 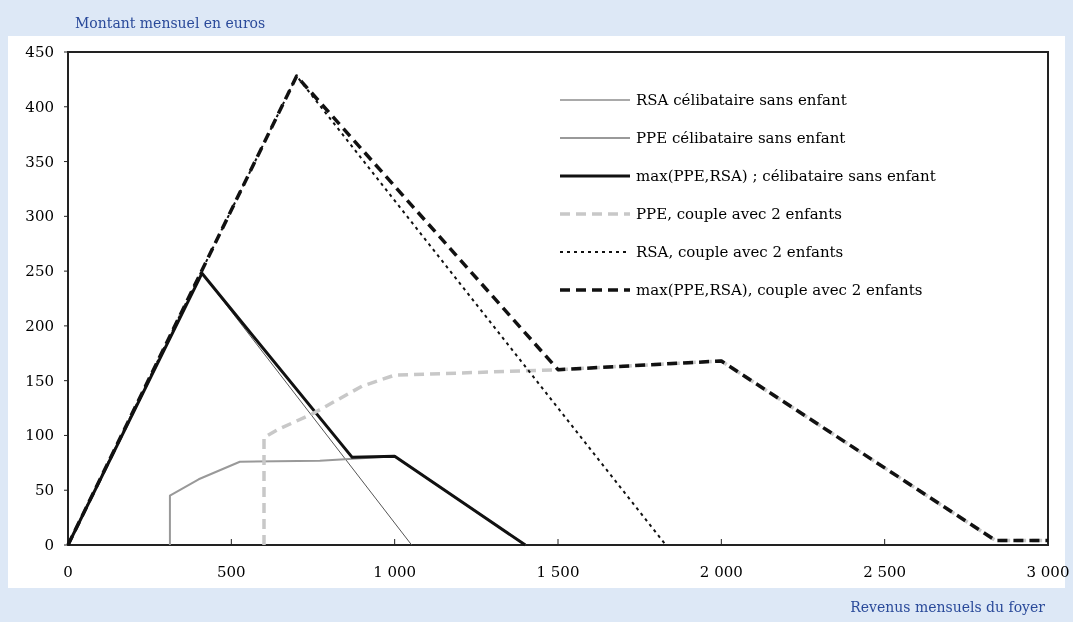 I want to click on x-tick-label: 1 500, so click(x=558, y=572).